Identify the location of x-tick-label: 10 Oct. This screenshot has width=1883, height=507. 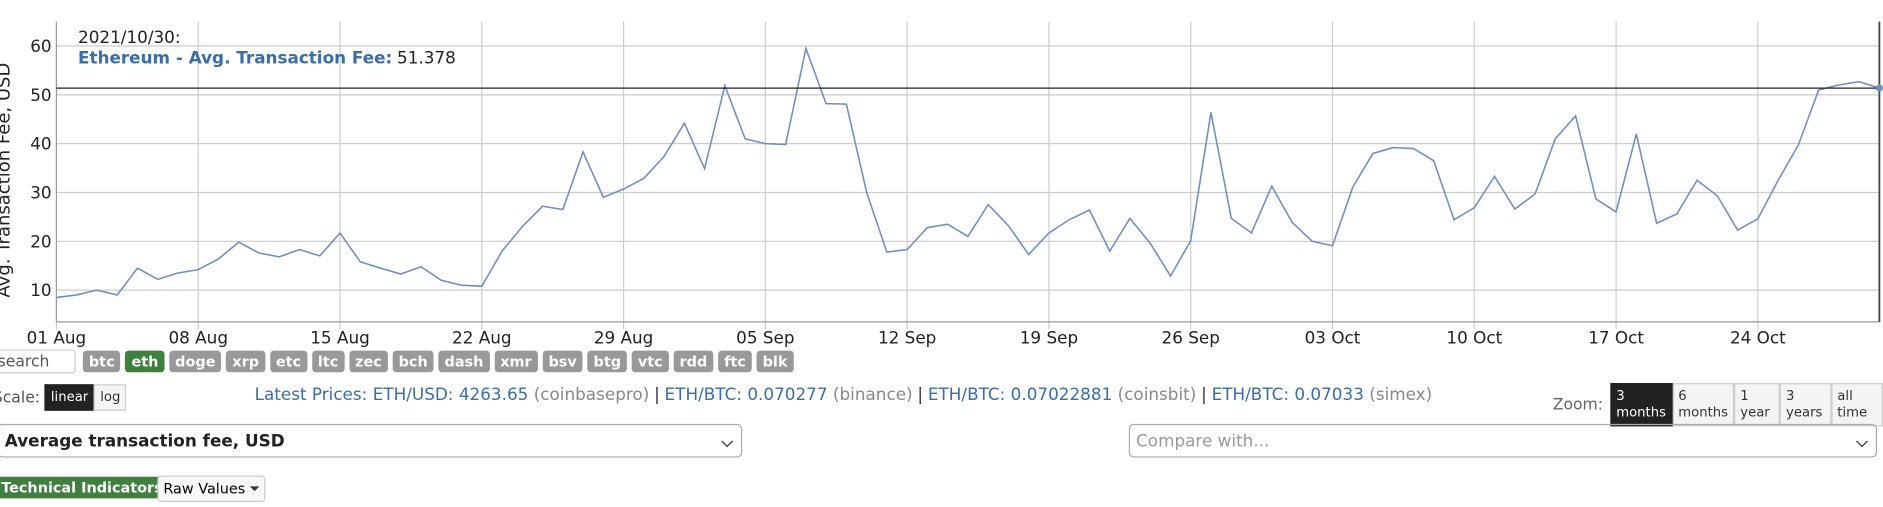
(1474, 337).